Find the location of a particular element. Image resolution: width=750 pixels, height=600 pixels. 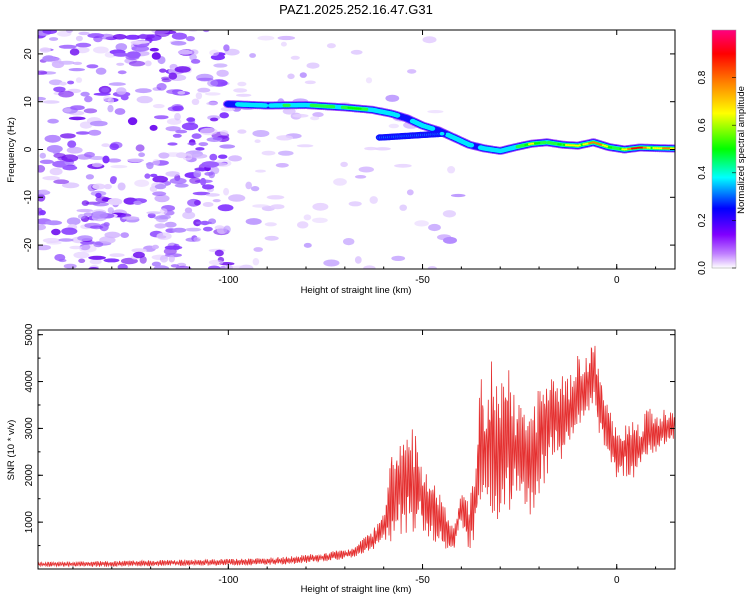

snr-x-label: Height of straight line (km) is located at coordinates (356, 589).